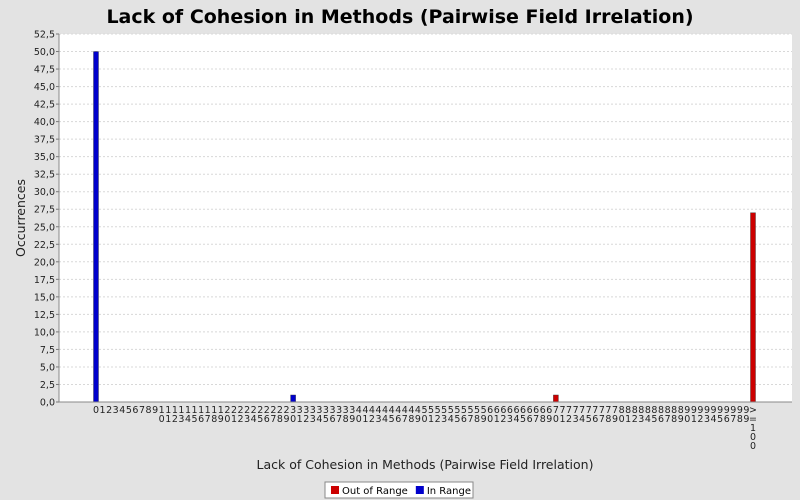  Describe the element at coordinates (44, 227) in the screenshot. I see `y-tick-label: 25,0` at that location.